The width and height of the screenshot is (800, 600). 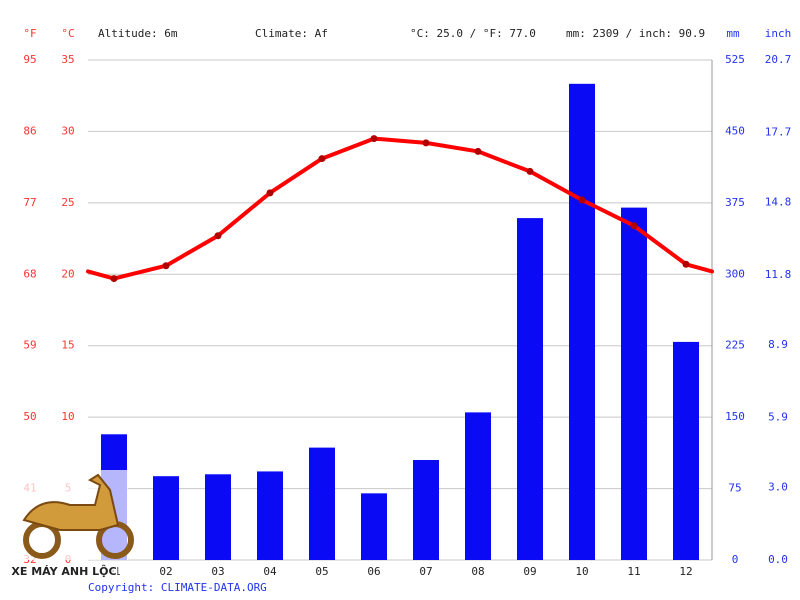 What do you see at coordinates (67, 202) in the screenshot?
I see `tick-label: 25` at bounding box center [67, 202].